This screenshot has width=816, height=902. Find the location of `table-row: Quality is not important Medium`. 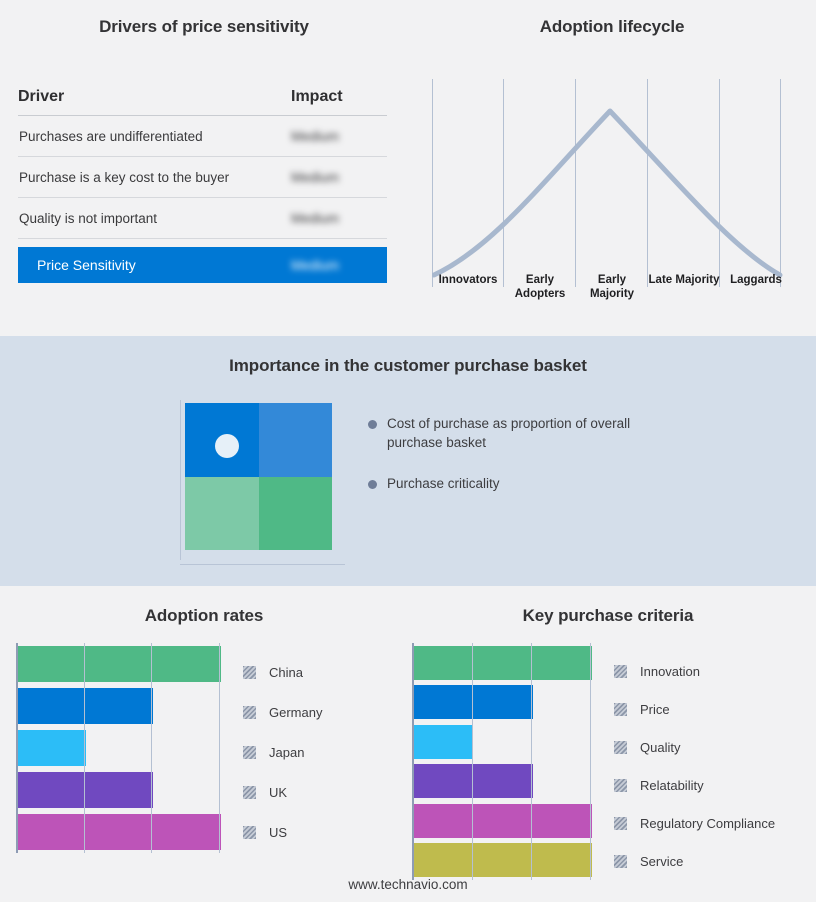

table-row: Quality is not important Medium is located at coordinates (202, 218).